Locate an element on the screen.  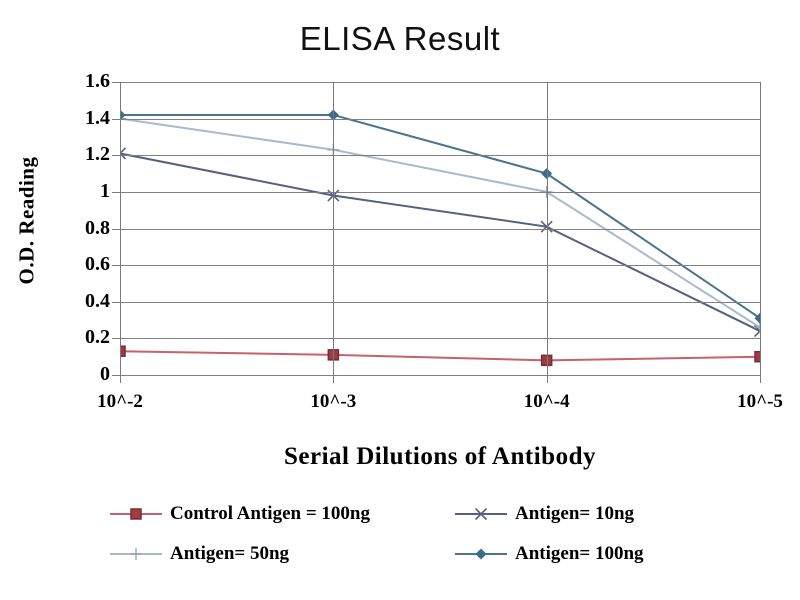
x-axis-tick-label: 10^-2 is located at coordinates (120, 401).